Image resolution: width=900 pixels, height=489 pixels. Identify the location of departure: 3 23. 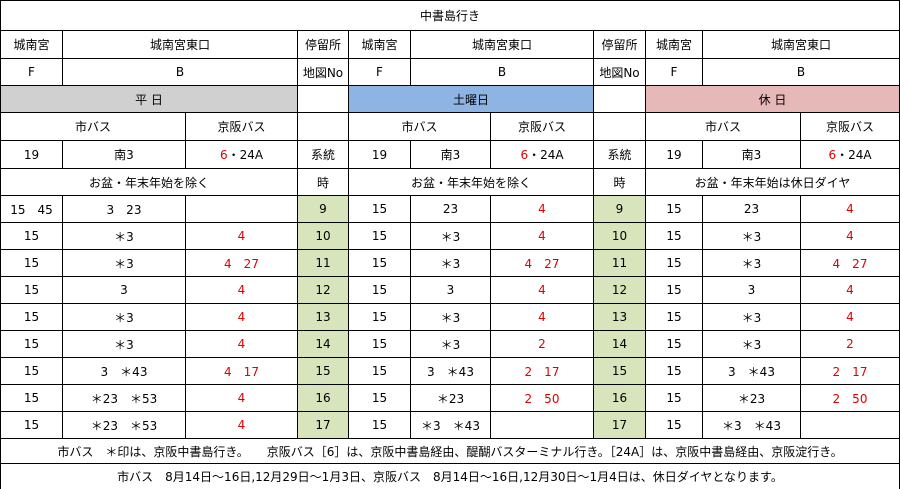
(124, 209).